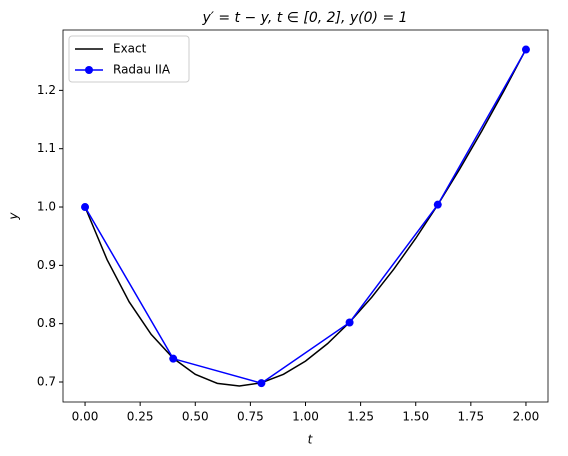 The image size is (568, 456). Describe the element at coordinates (89, 70) in the screenshot. I see `legend-marker` at that location.